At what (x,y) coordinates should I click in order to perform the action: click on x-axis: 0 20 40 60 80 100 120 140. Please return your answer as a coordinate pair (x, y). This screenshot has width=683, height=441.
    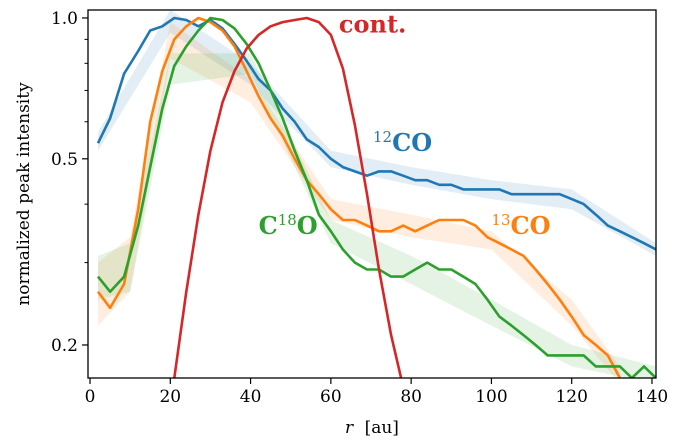
    Looking at the image, I should click on (376, 392).